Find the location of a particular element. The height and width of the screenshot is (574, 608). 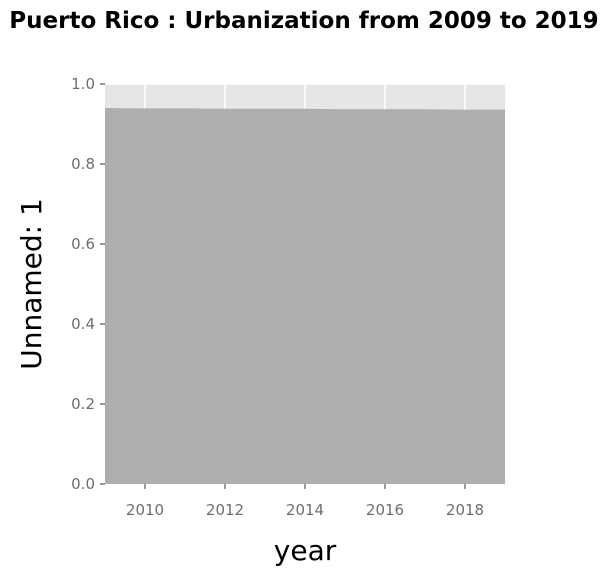

y-tick-label: 0.4 is located at coordinates (83, 324).